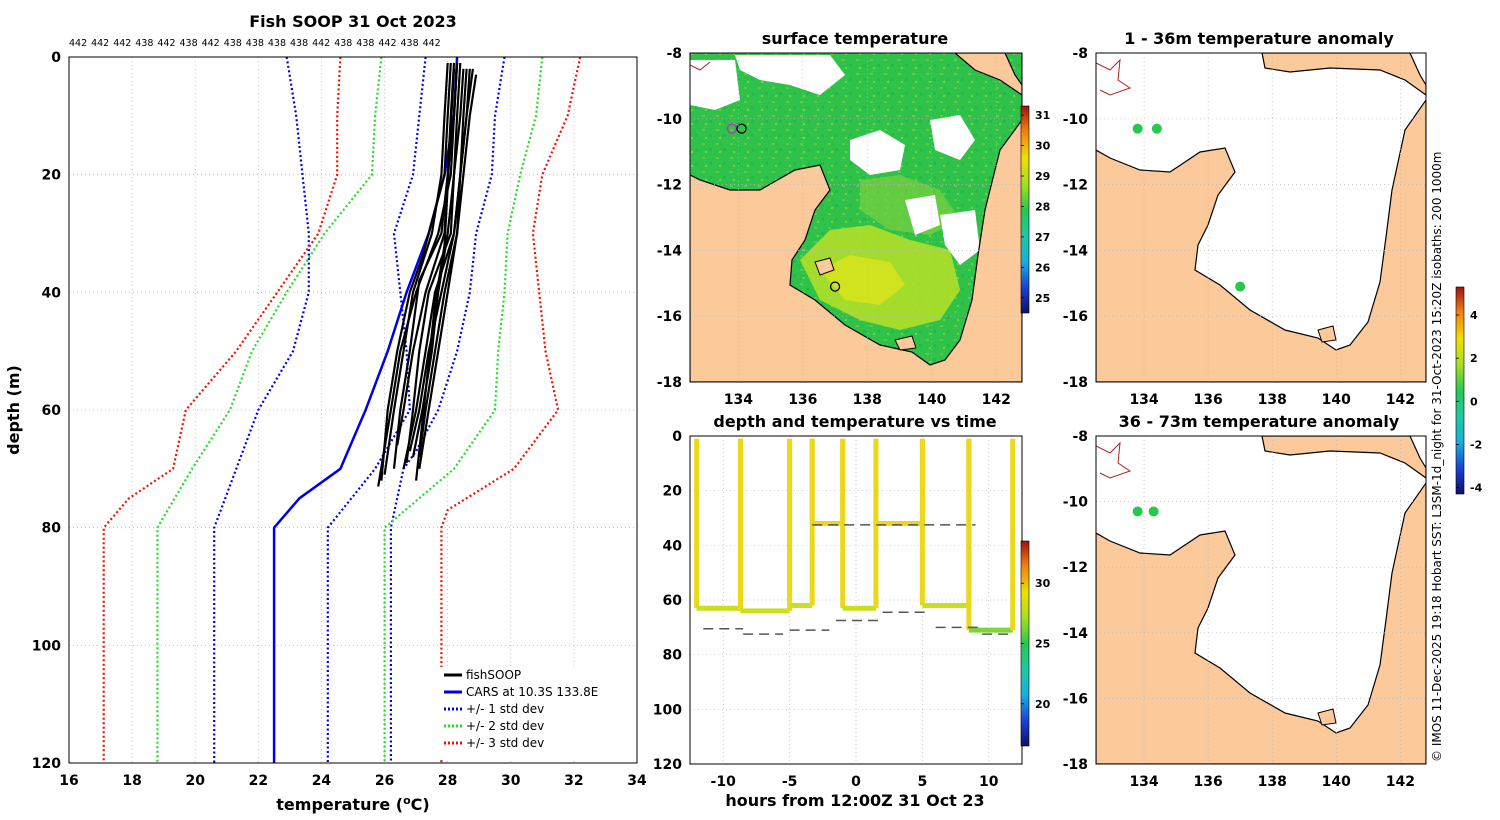 The width and height of the screenshot is (1500, 820). What do you see at coordinates (68, 781) in the screenshot?
I see `x-tick-label: 16` at bounding box center [68, 781].